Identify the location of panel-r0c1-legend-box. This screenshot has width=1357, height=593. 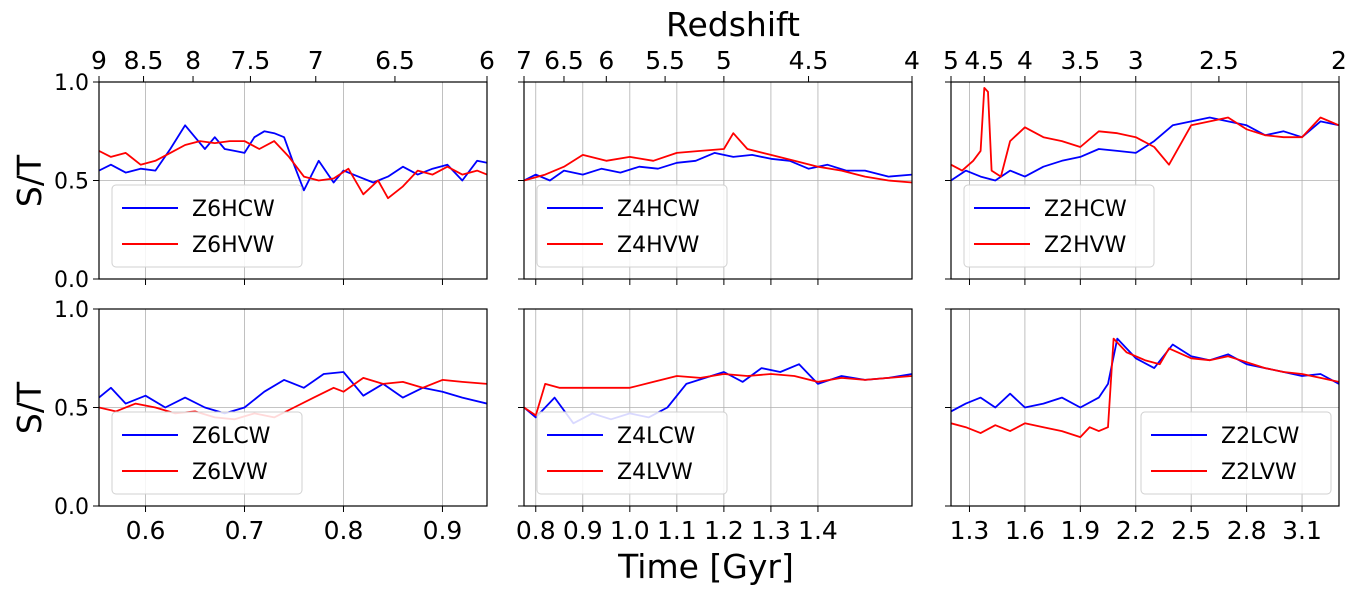
(632, 226).